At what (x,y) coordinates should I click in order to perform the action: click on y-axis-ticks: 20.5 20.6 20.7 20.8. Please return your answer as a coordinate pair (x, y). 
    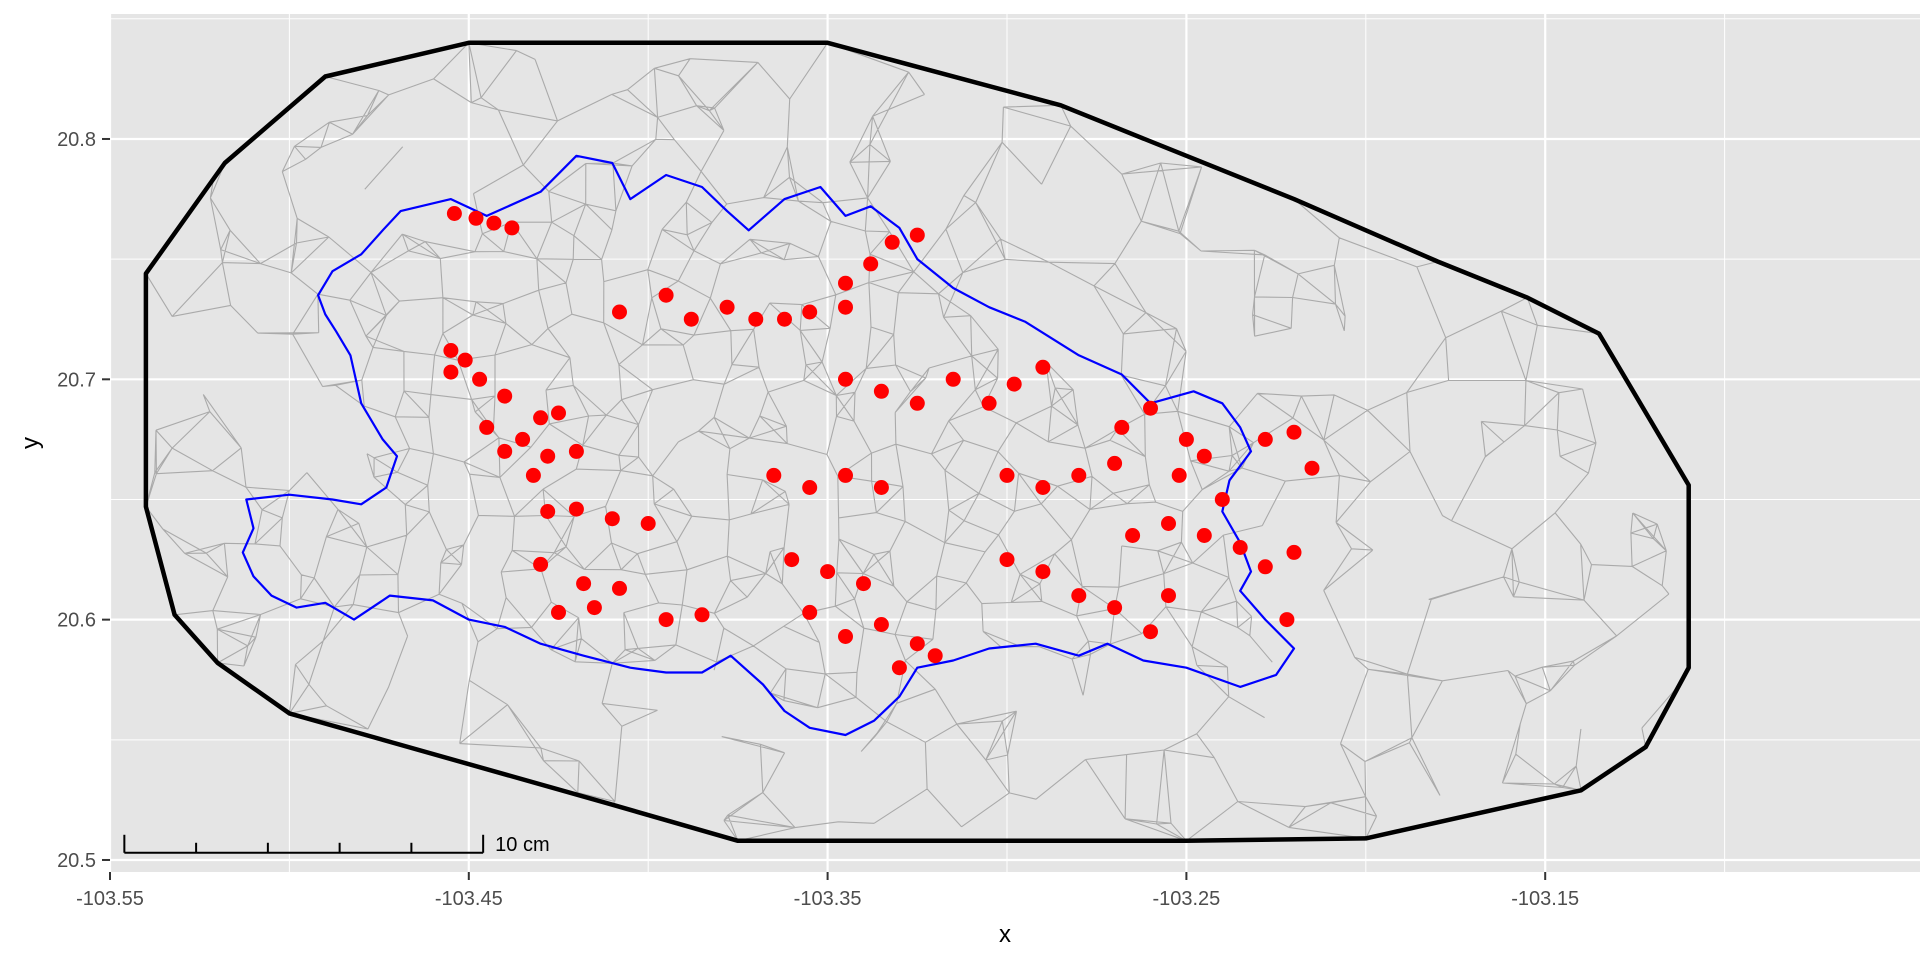
    Looking at the image, I should click on (83, 500).